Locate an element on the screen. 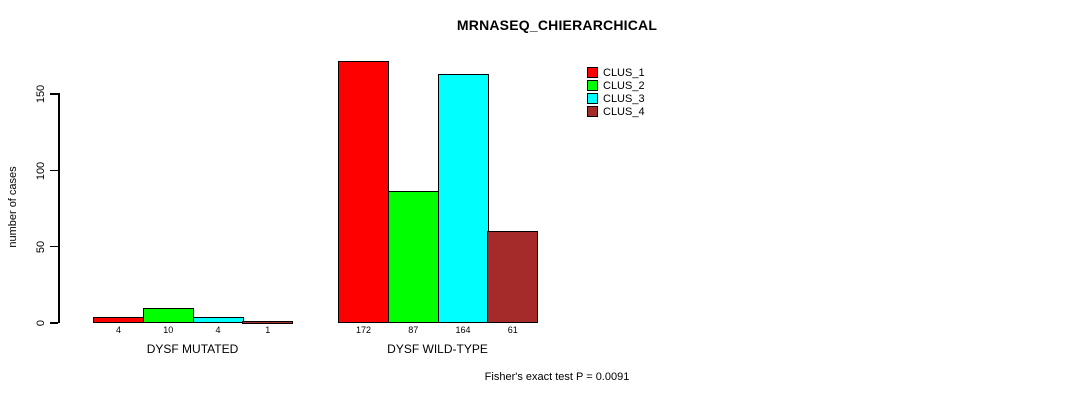 The image size is (1090, 400). bar-value-label: 61 is located at coordinates (512, 330).